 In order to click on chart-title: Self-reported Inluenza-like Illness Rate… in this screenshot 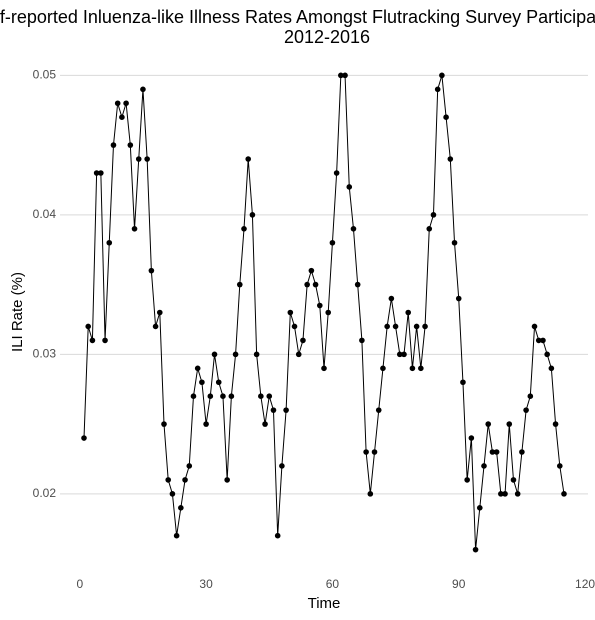, I will do `click(297, 17)`.